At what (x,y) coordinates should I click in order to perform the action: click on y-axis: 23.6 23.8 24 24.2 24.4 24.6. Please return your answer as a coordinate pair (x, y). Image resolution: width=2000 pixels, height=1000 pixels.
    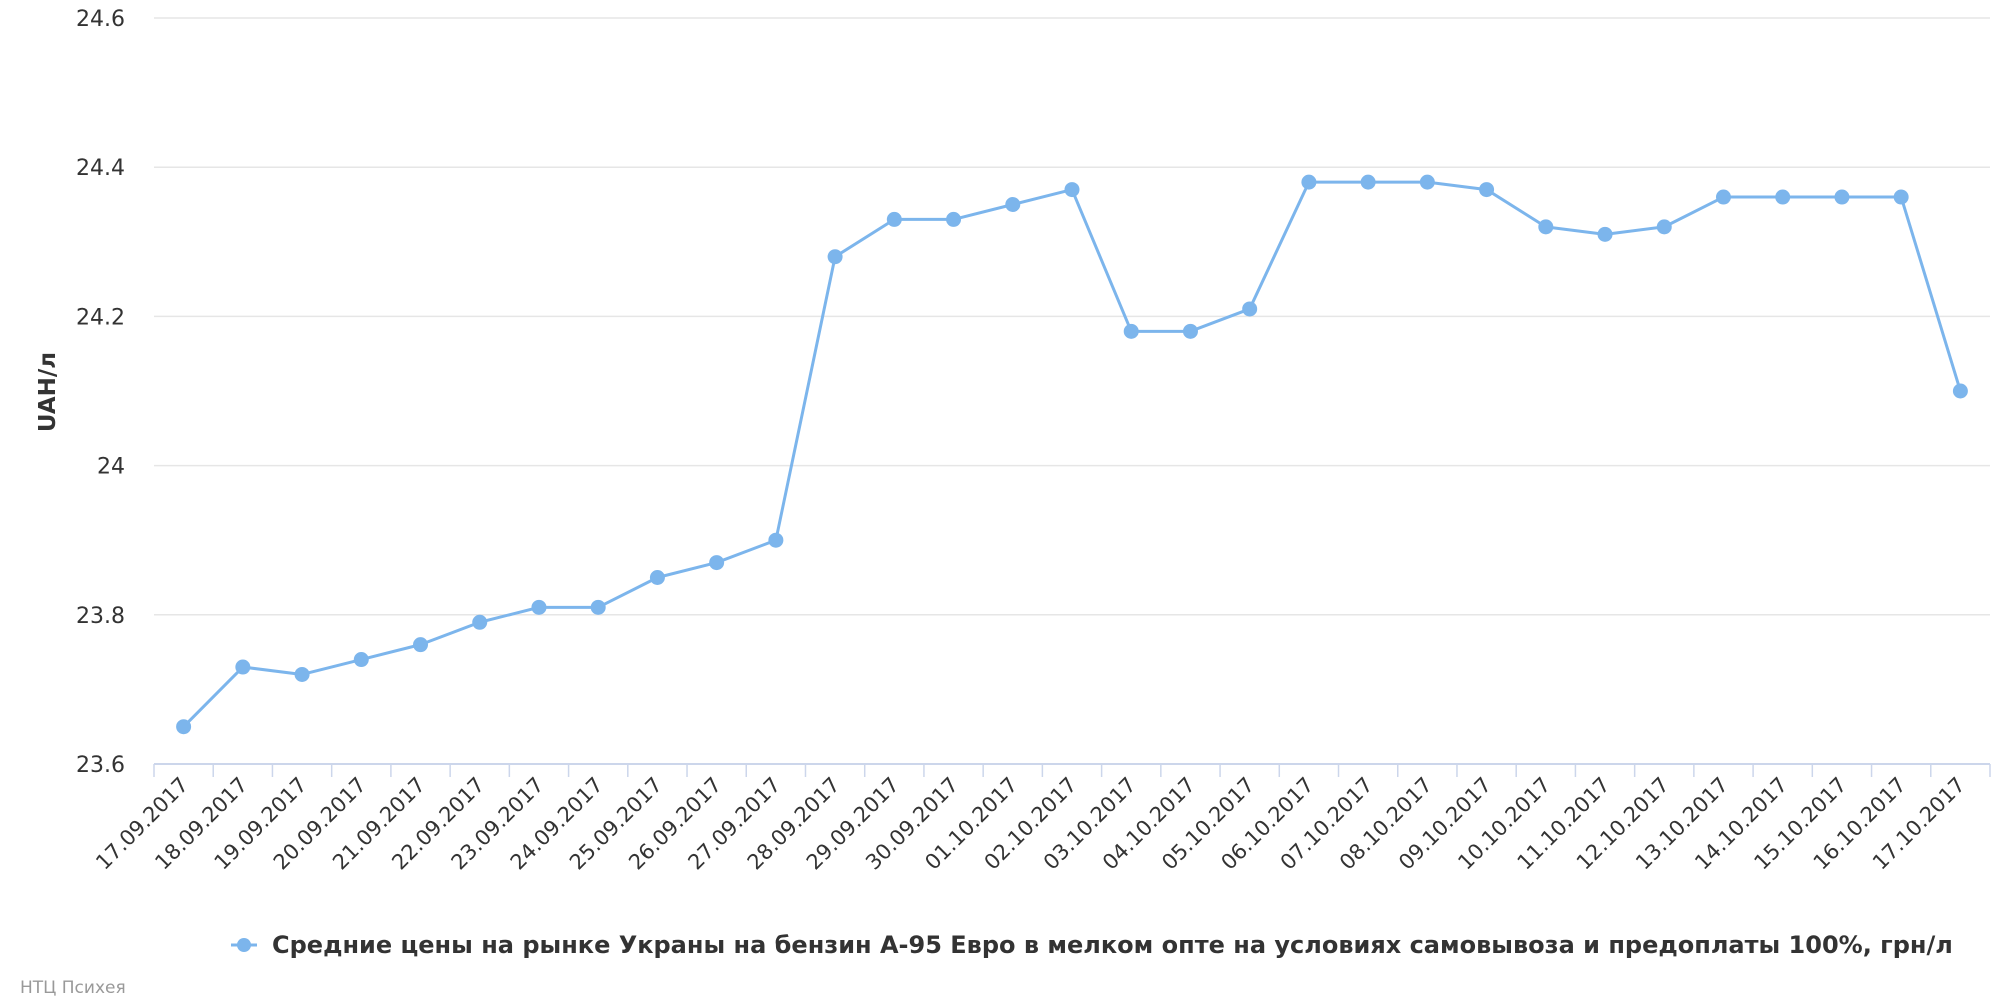
    Looking at the image, I should click on (100, 392).